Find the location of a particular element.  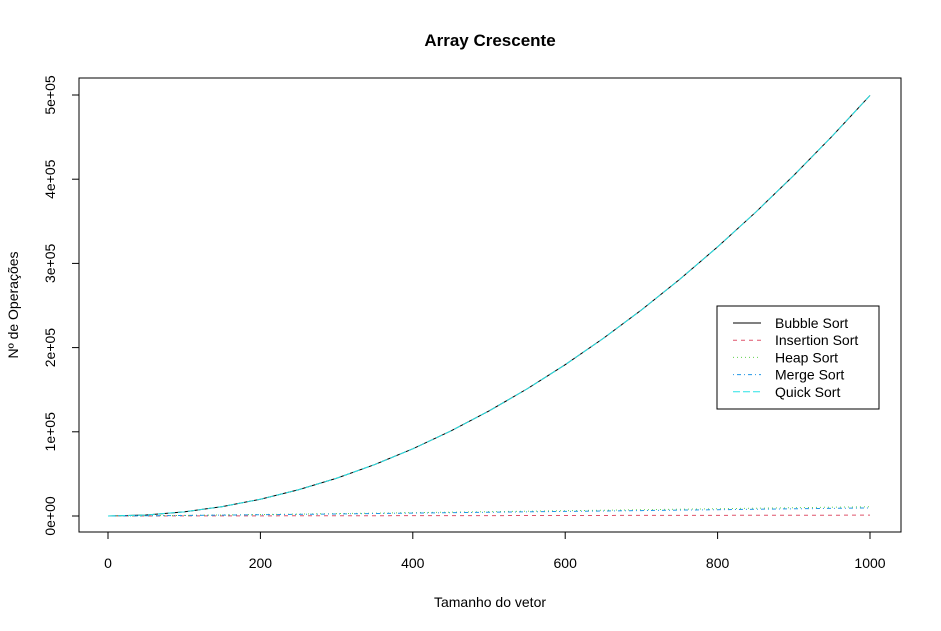

x-axis-label: Tamanho do vetor is located at coordinates (490, 602).